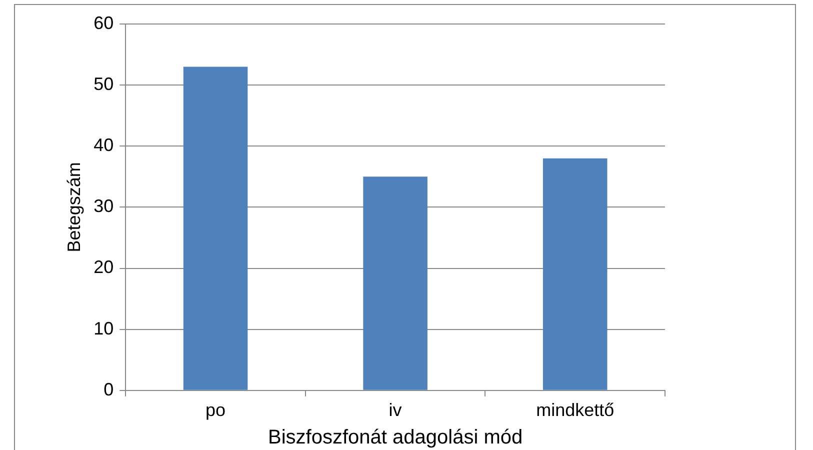 This screenshot has width=813, height=450. What do you see at coordinates (104, 267) in the screenshot?
I see `y-tick-label: 20` at bounding box center [104, 267].